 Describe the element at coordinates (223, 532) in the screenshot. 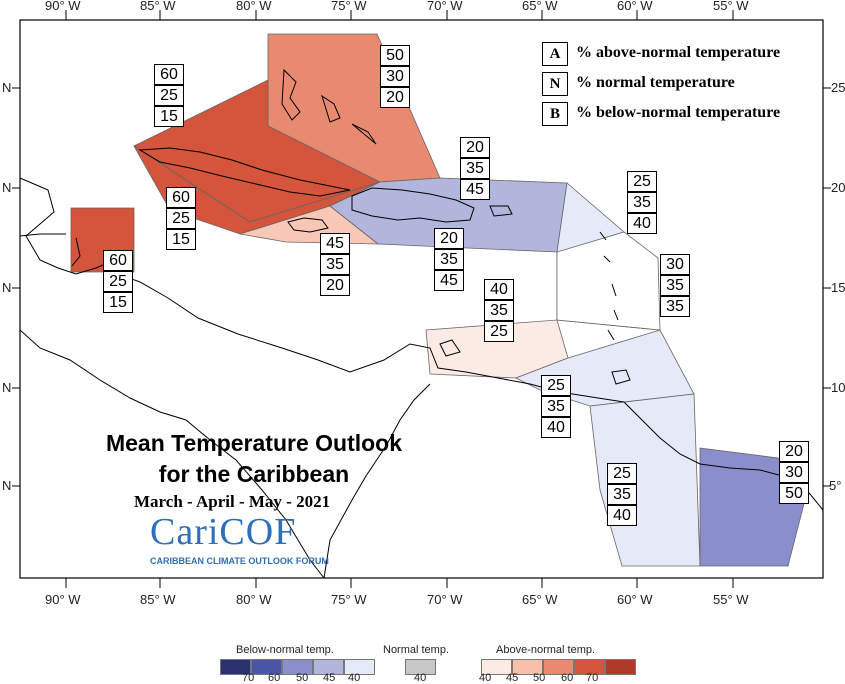

I see `caricof-logo: CariCOF` at that location.